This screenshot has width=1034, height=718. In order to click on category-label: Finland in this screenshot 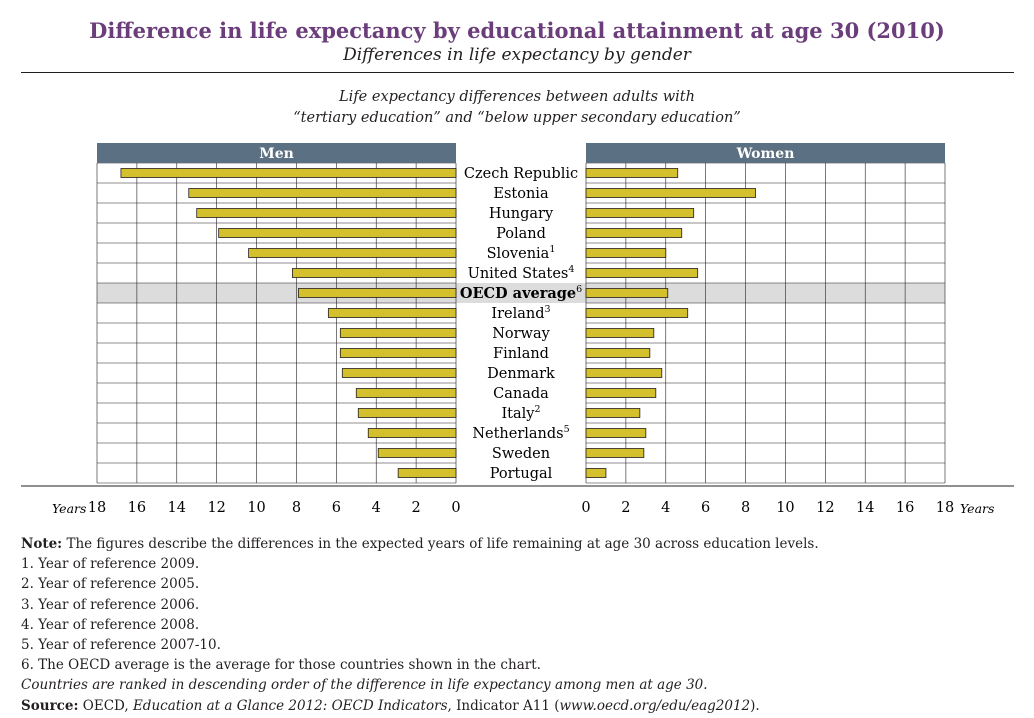, I will do `click(521, 354)`.